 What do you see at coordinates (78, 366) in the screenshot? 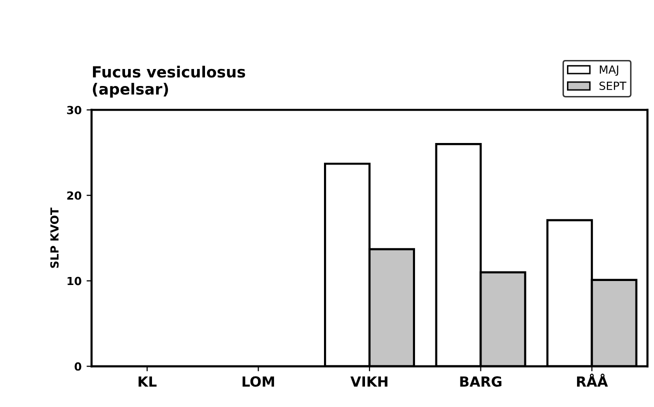
I see `y-tick-label: 0` at bounding box center [78, 366].